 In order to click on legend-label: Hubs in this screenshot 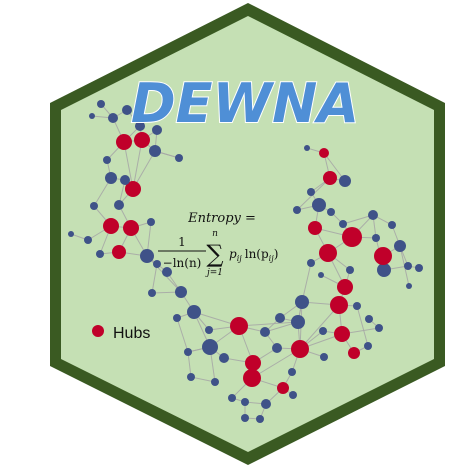, I will do `click(131, 333)`.